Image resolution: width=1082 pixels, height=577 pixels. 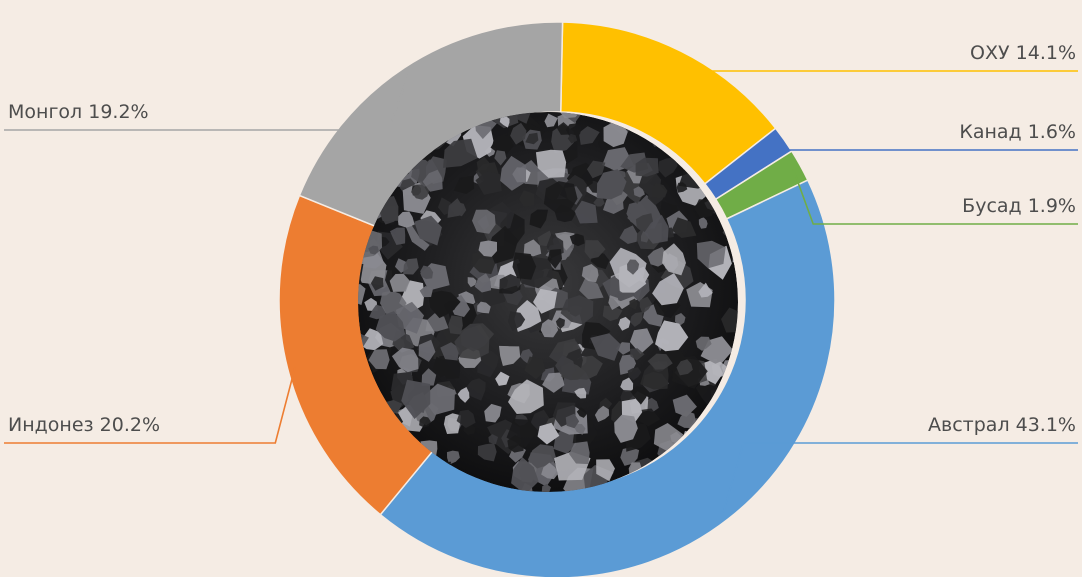 What do you see at coordinates (935, 196) in the screenshot?
I see `leader-line-бусад` at bounding box center [935, 196].